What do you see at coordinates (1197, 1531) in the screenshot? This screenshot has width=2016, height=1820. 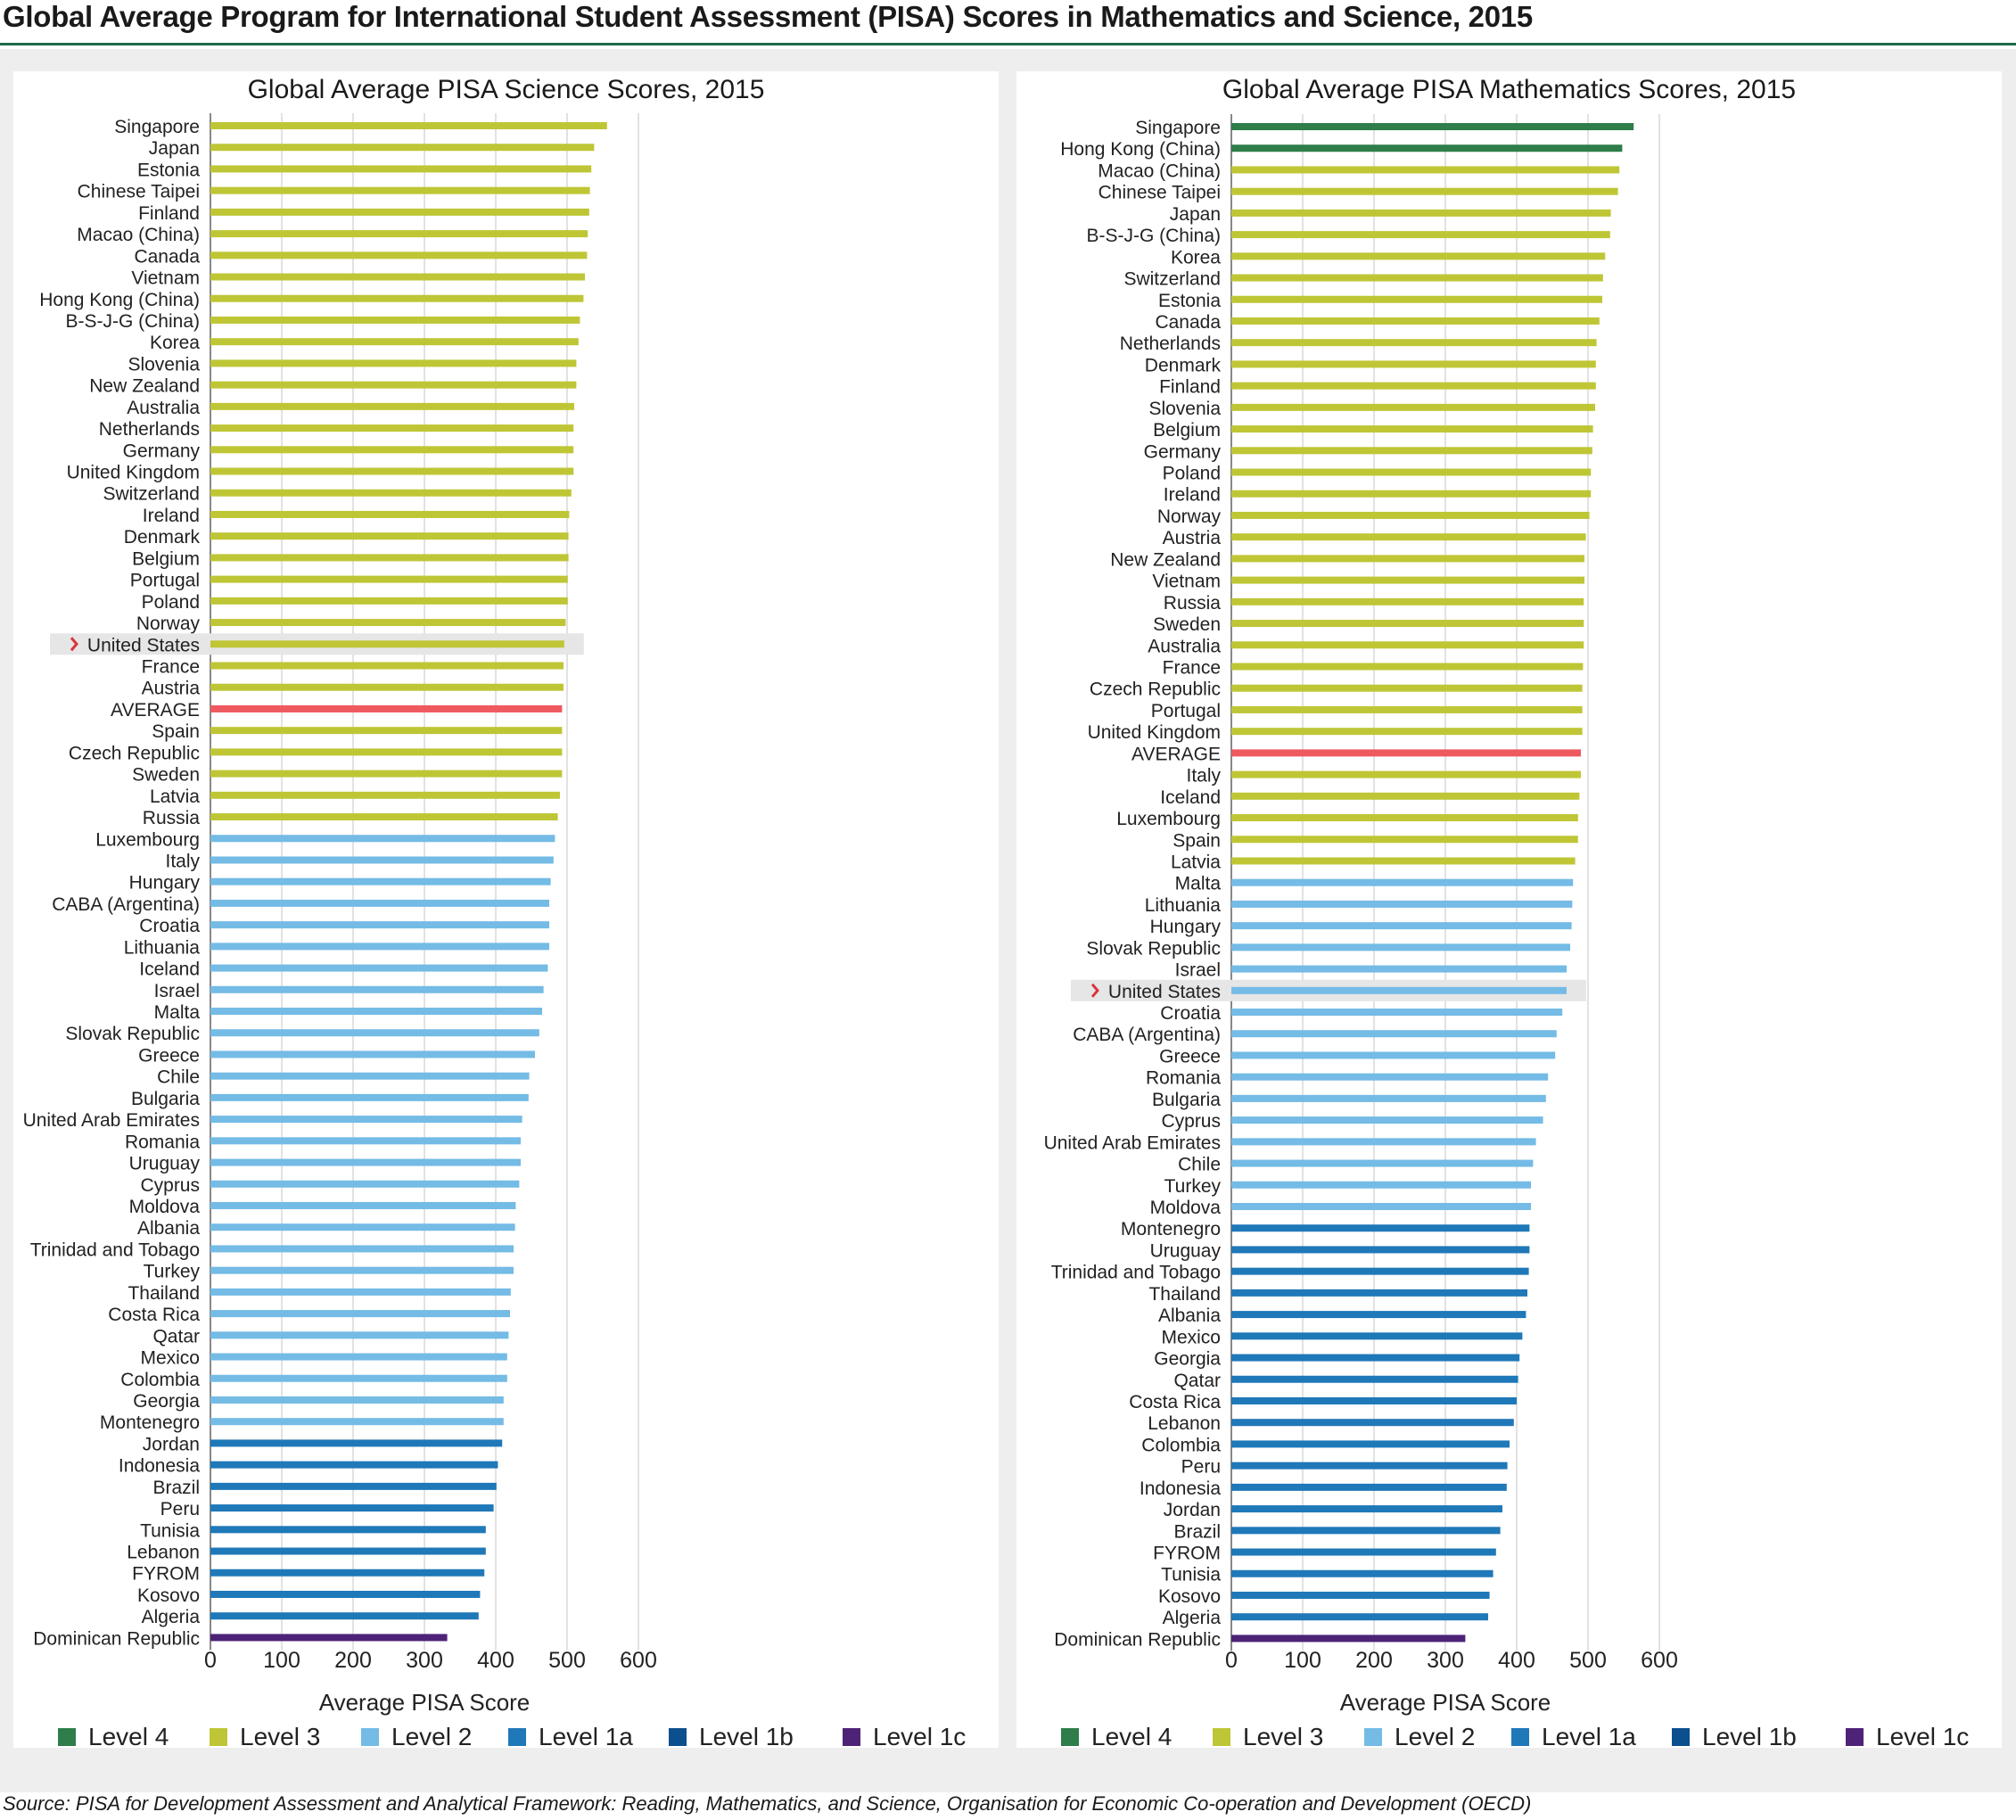 I see `category-label-brazil: Brazil` at bounding box center [1197, 1531].